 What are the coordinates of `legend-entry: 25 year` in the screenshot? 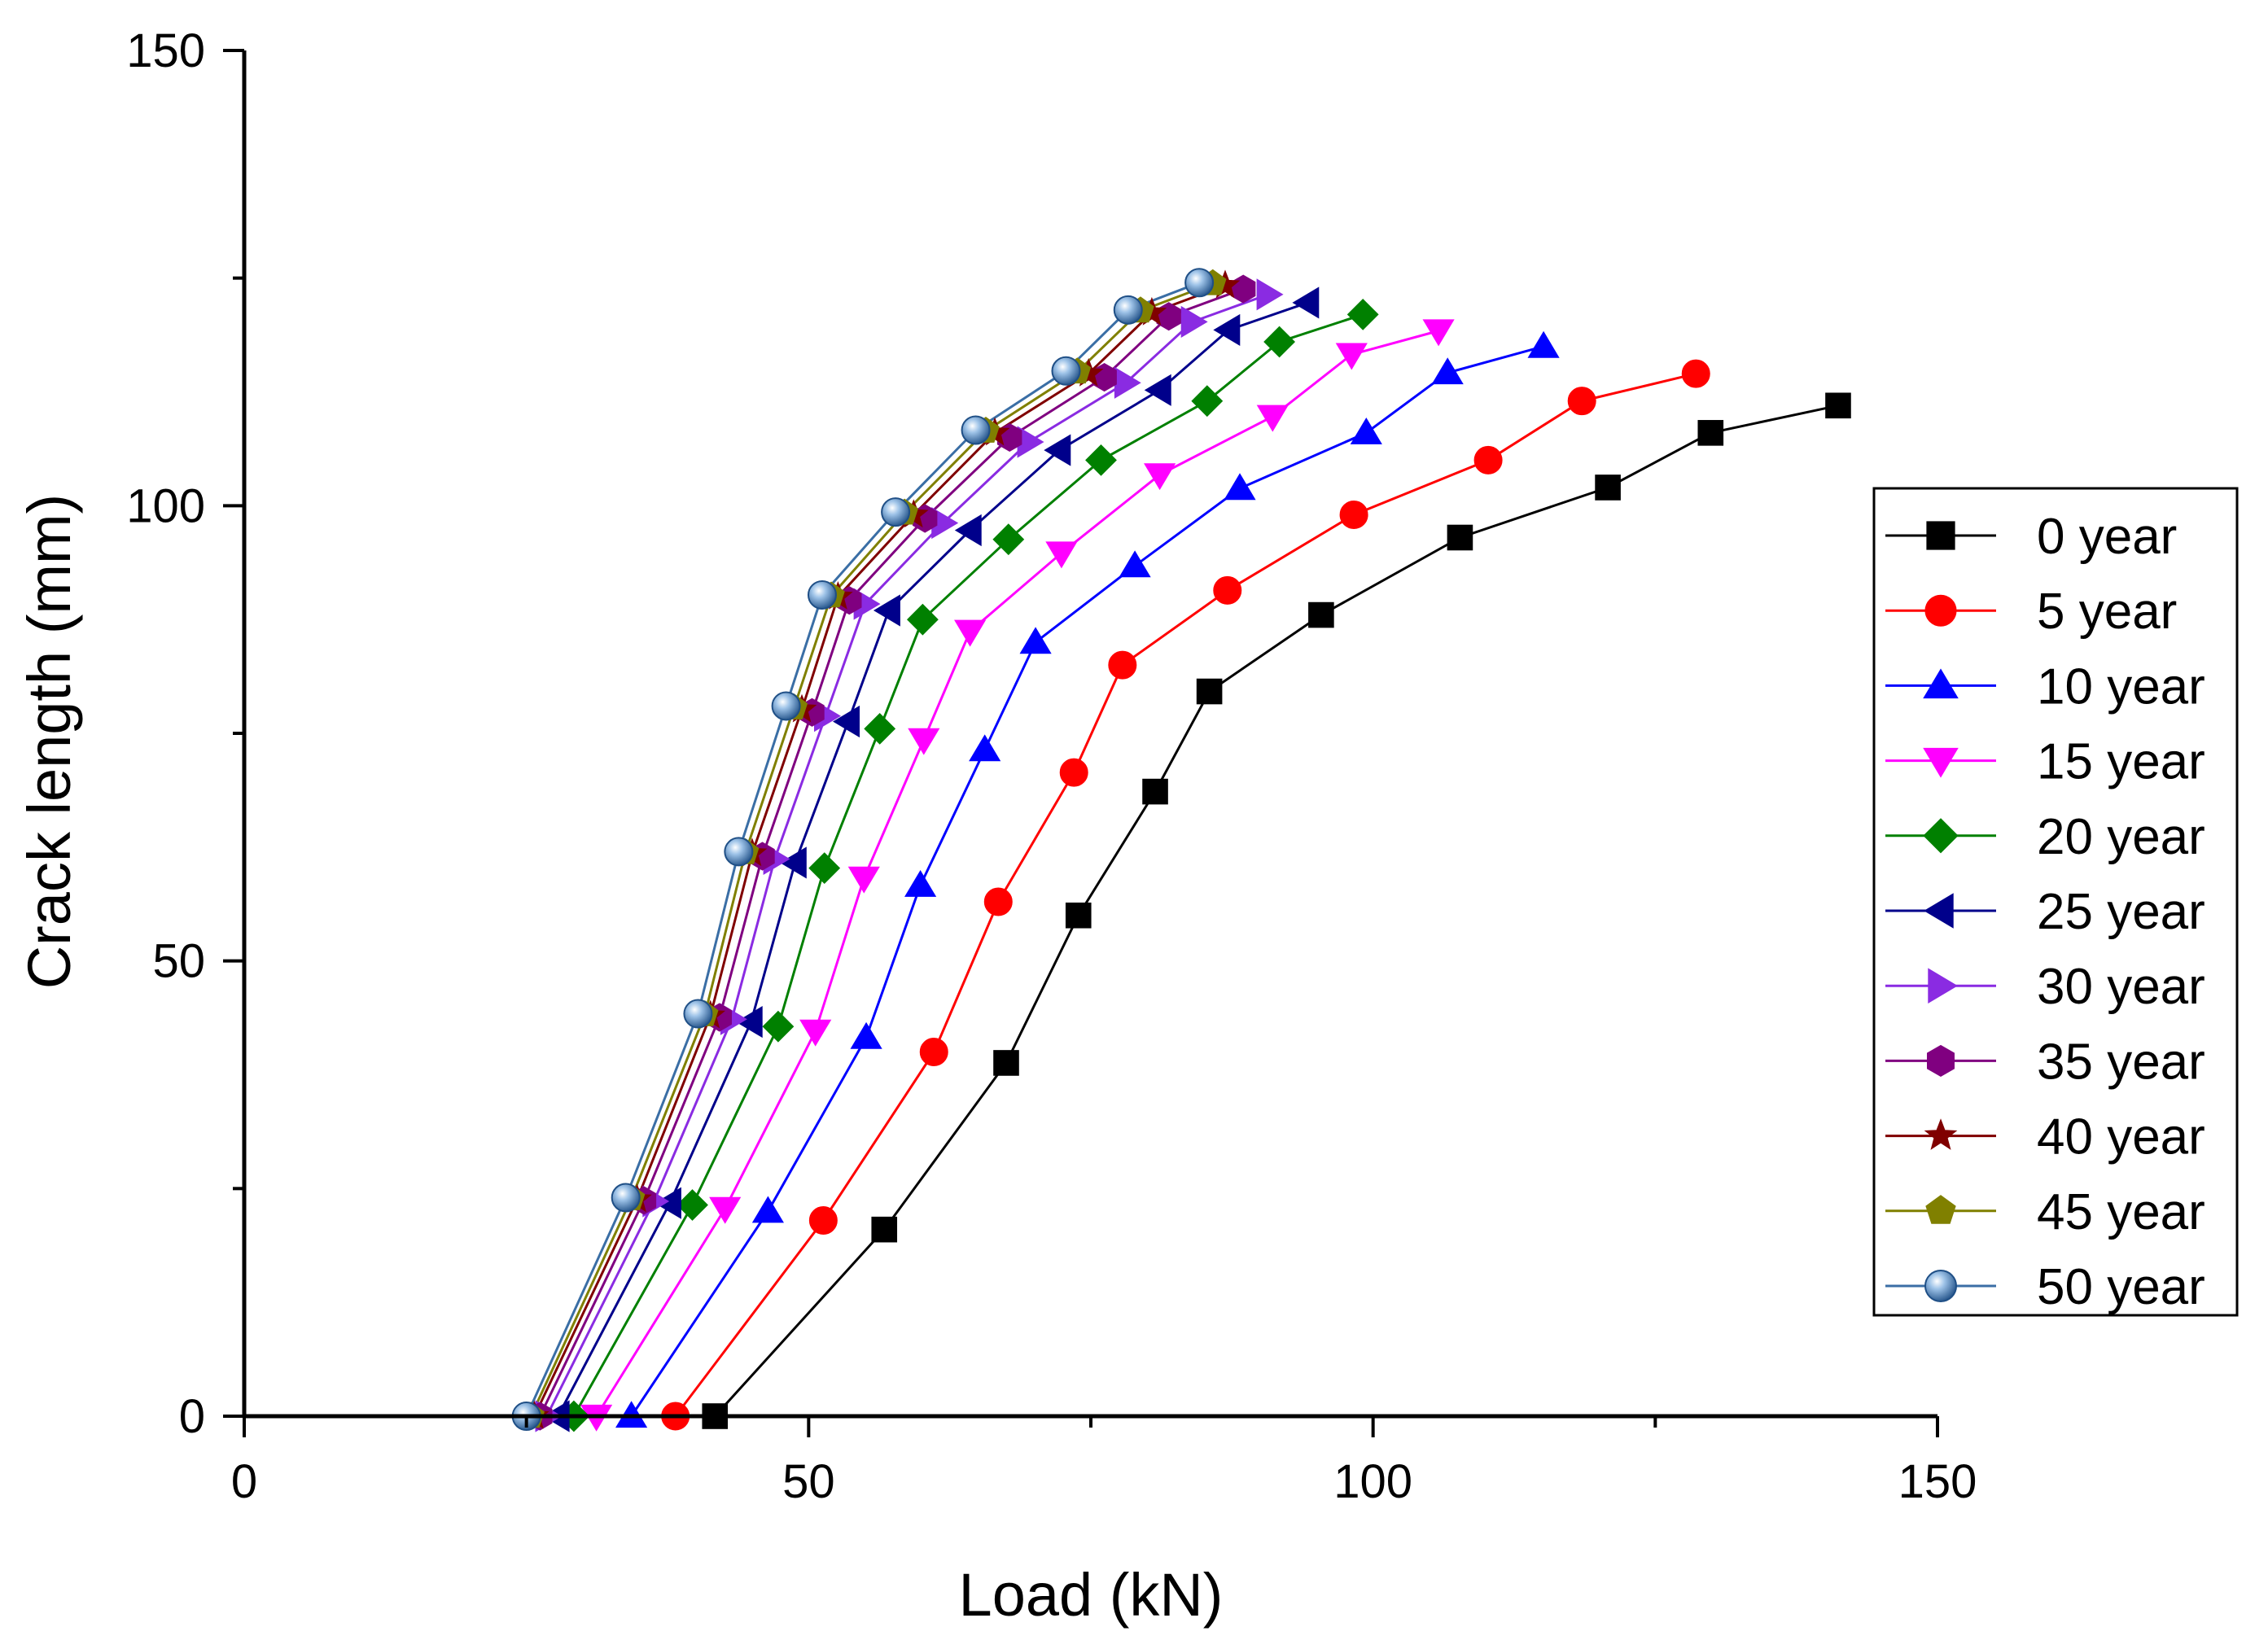 It's located at (2045, 912).